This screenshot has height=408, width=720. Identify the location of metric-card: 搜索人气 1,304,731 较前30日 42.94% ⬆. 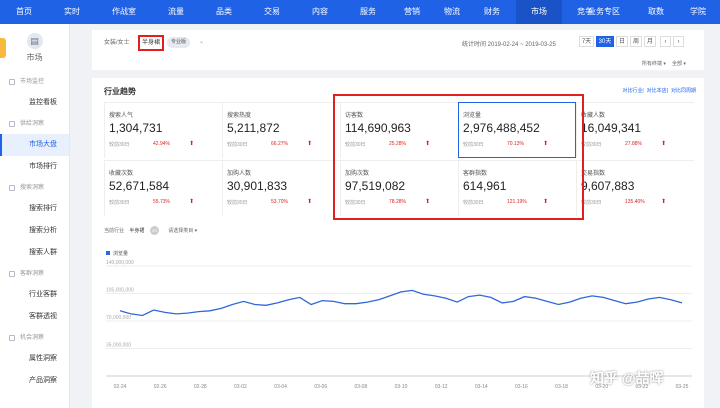
(163, 130).